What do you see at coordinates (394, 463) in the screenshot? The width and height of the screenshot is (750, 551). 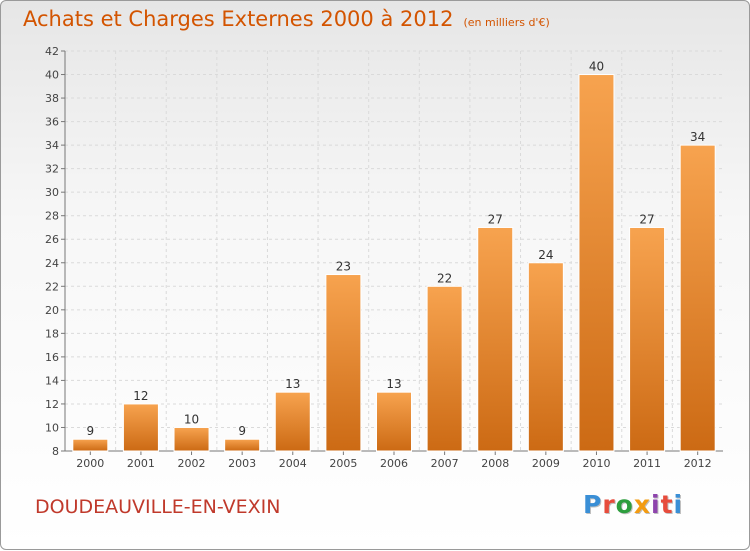 I see `x-tick-label-2006: 2006` at bounding box center [394, 463].